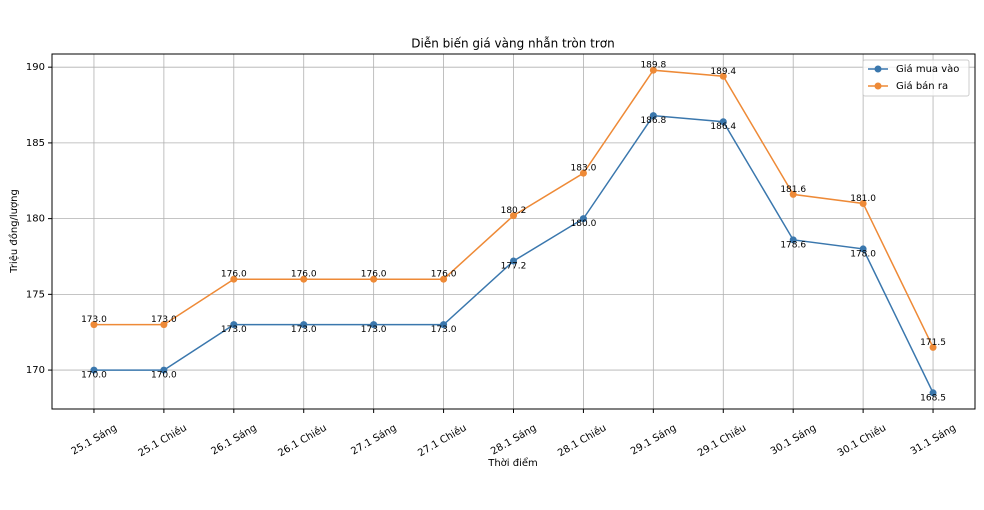  I want to click on value-label: 189.8, so click(653, 66).